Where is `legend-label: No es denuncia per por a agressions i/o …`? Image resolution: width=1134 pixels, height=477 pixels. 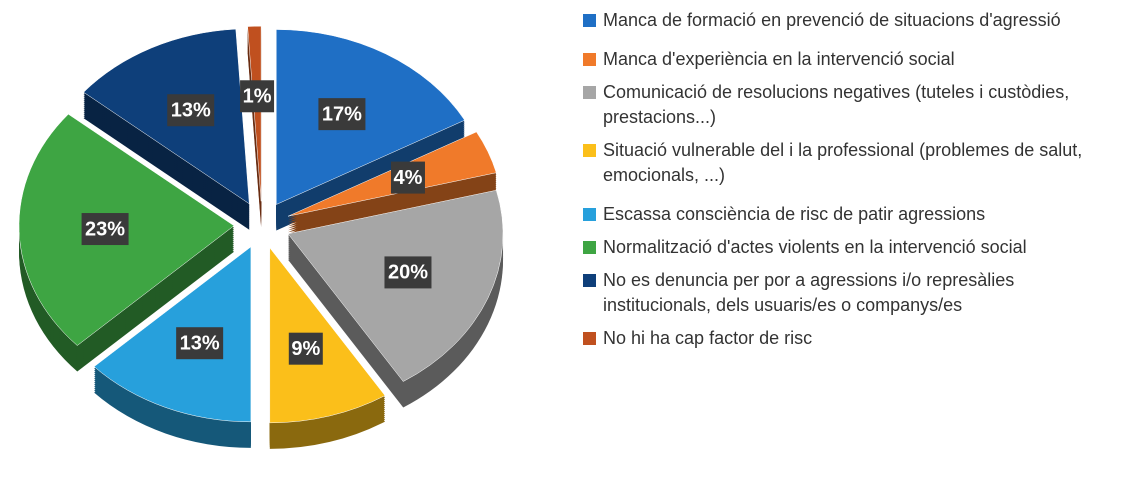
legend-label: No es denuncia per por a agressions i/o … is located at coordinates (809, 292).